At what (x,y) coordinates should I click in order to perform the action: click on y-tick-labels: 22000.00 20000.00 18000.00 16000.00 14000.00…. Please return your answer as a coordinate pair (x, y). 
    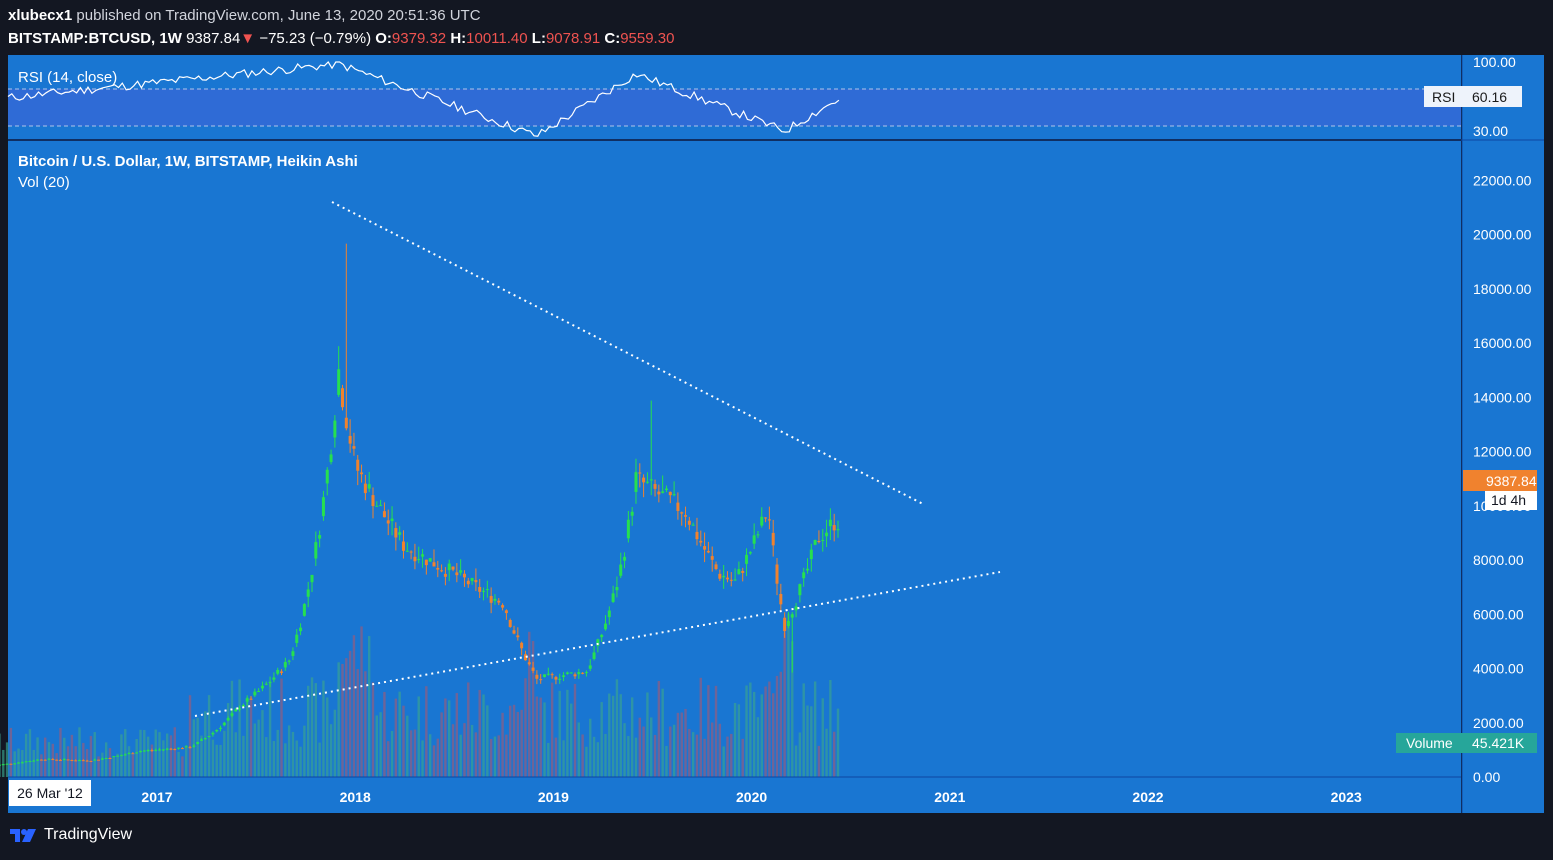
    Looking at the image, I should click on (1502, 478).